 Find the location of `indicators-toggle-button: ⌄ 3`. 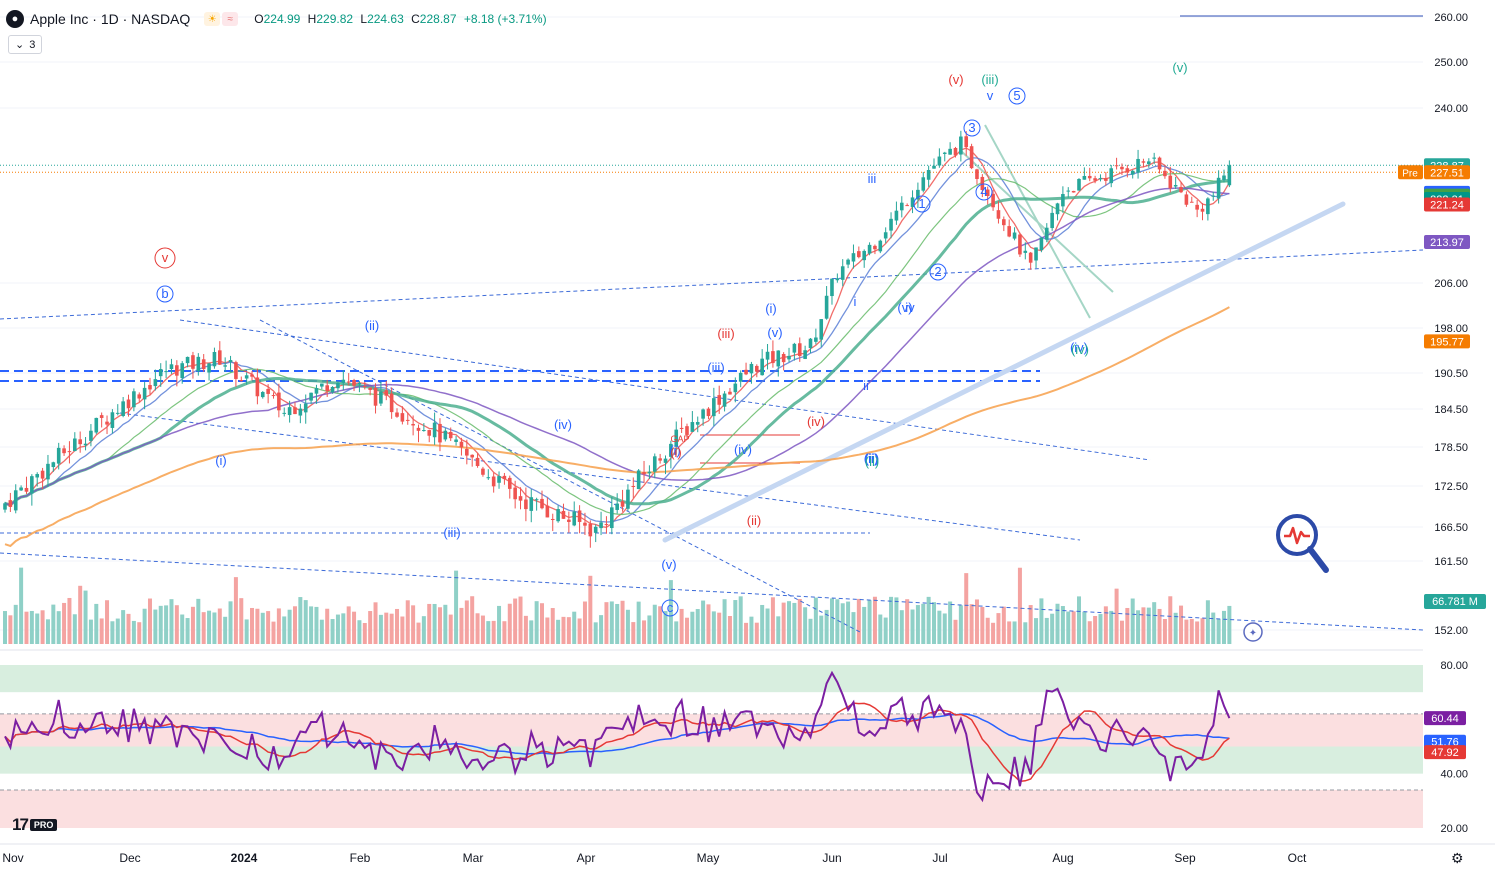

indicators-toggle-button: ⌄ 3 is located at coordinates (25, 44).